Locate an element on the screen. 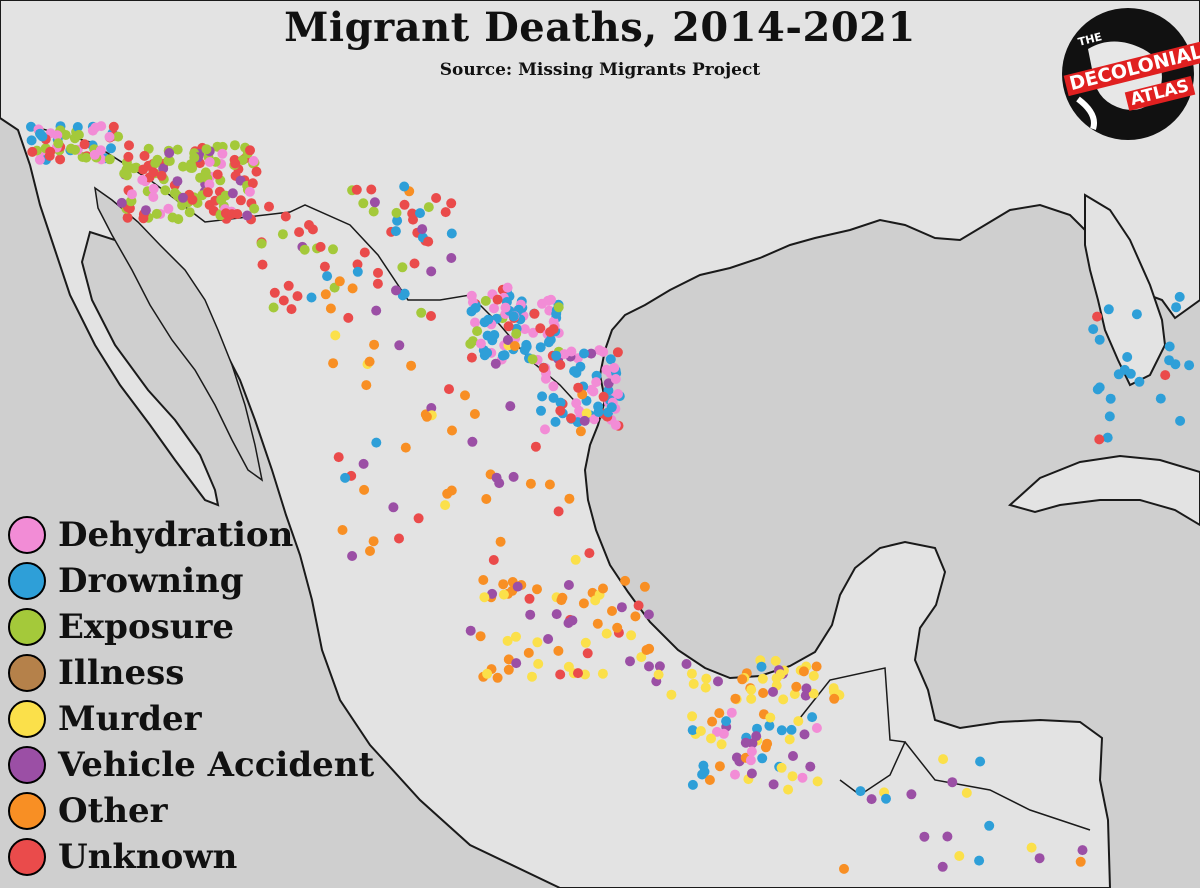  legend-item-drowning: Drowning is located at coordinates (191, 581).